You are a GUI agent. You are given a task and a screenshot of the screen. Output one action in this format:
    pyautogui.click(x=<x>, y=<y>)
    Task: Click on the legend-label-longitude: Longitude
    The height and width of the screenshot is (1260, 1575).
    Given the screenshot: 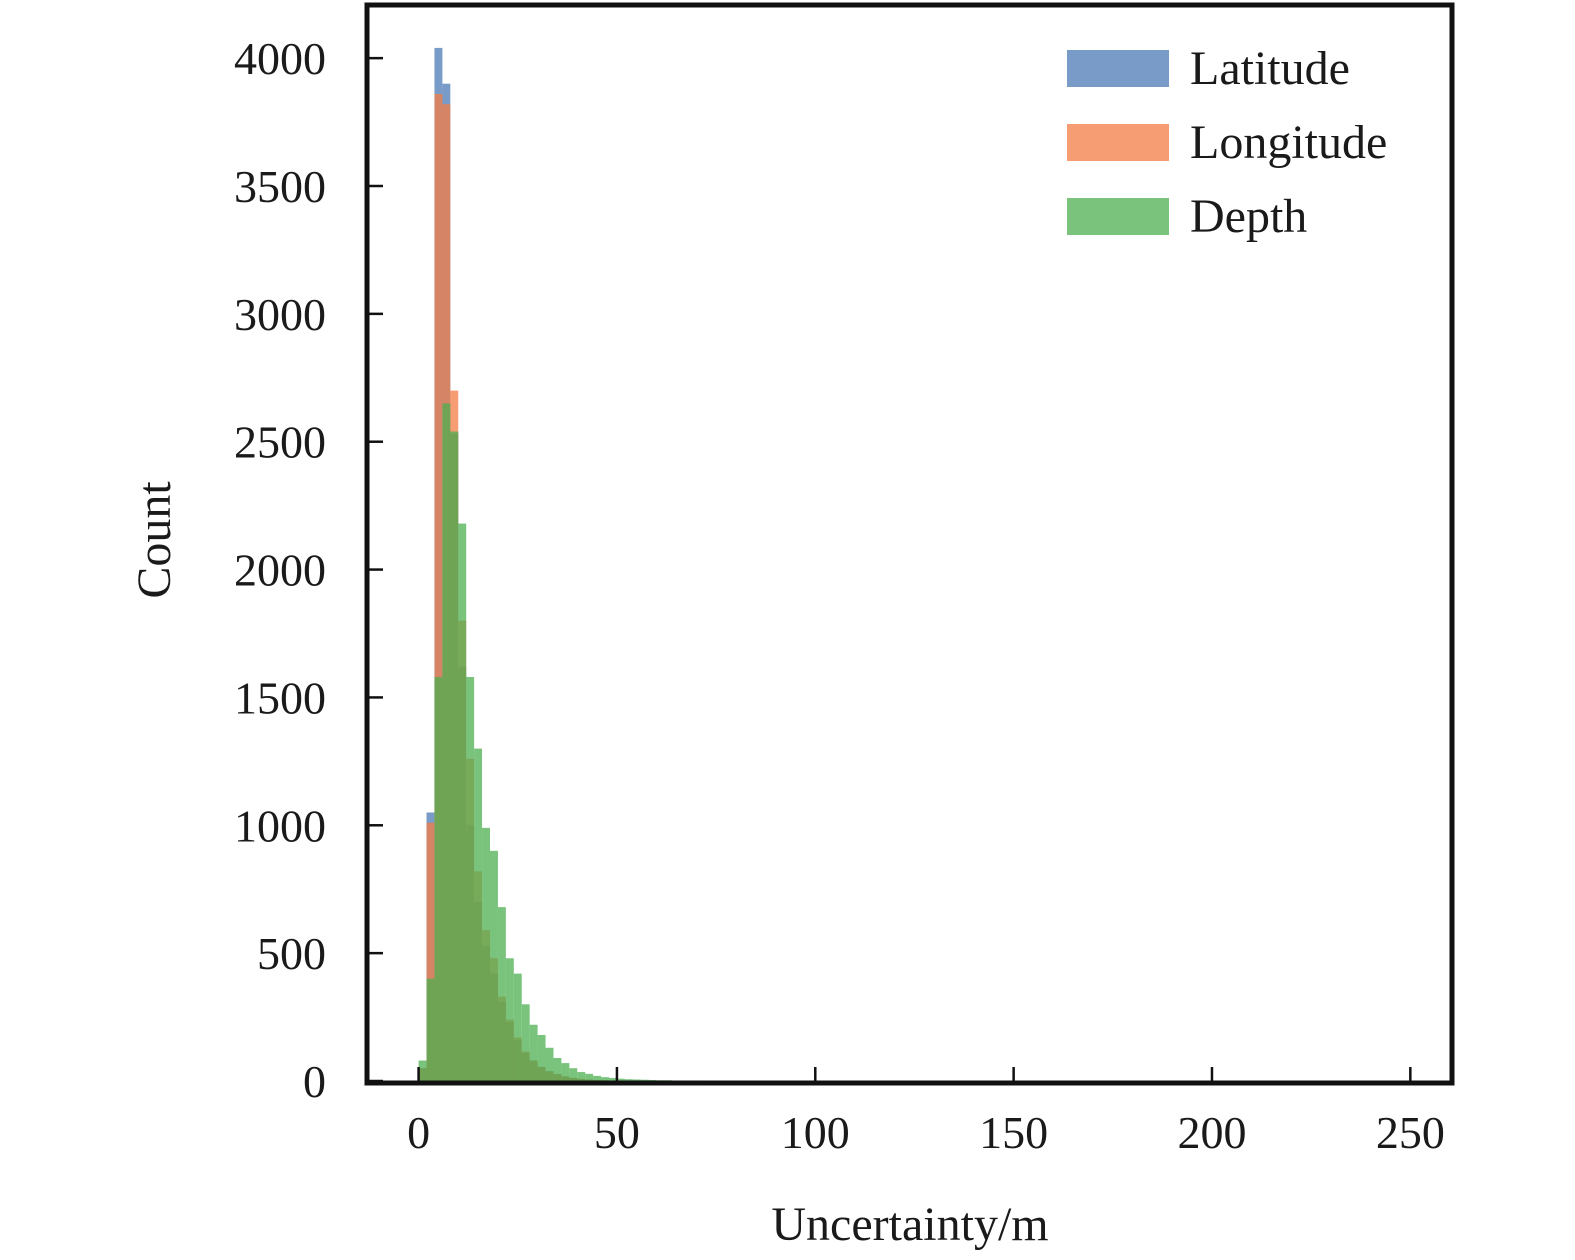 What is the action you would take?
    pyautogui.click(x=1288, y=142)
    